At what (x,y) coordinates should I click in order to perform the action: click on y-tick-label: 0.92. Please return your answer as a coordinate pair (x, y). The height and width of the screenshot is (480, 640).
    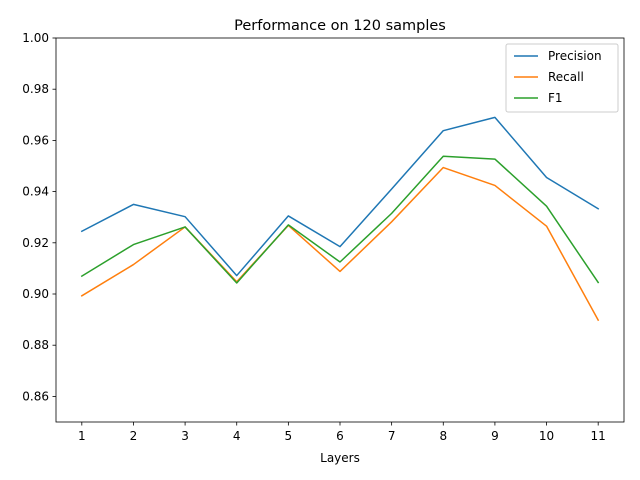
    Looking at the image, I should click on (35, 243).